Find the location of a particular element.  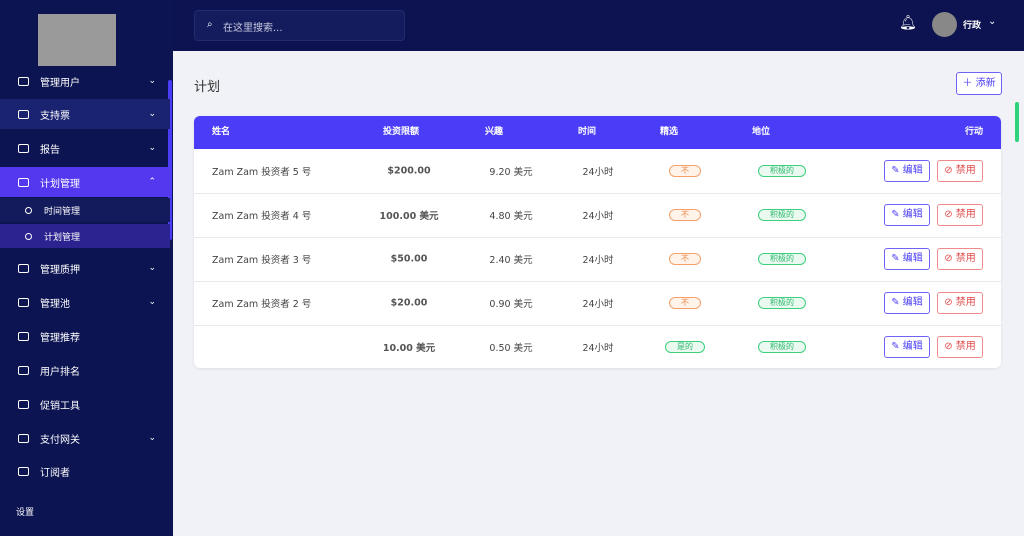

nav-label: 计划管理 is located at coordinates (60, 184).